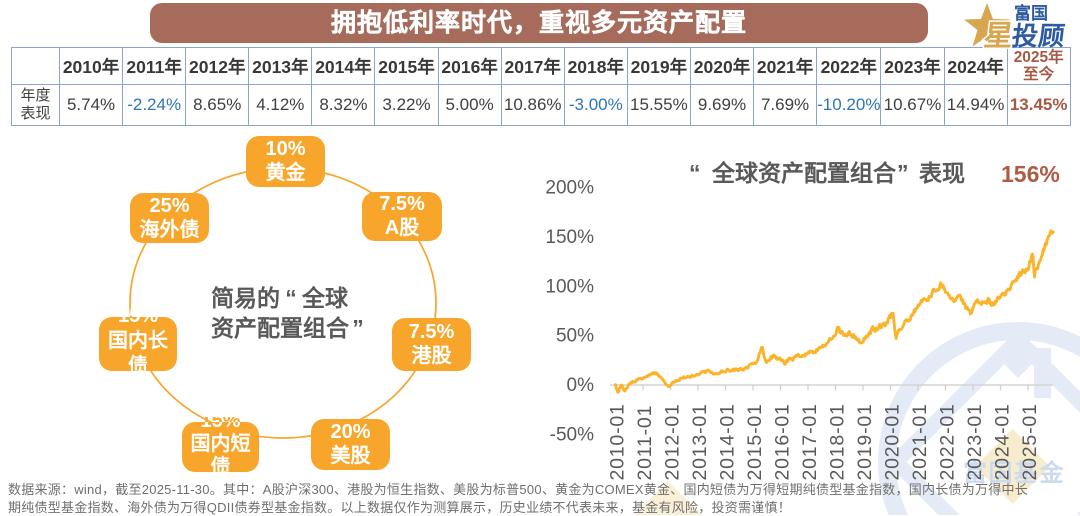 The image size is (1080, 516). What do you see at coordinates (1030, 174) in the screenshot?
I see `svg-text: 156%` at bounding box center [1030, 174].